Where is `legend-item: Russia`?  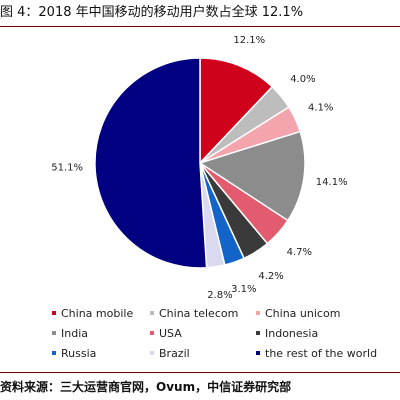 legend-item: Russia is located at coordinates (101, 353).